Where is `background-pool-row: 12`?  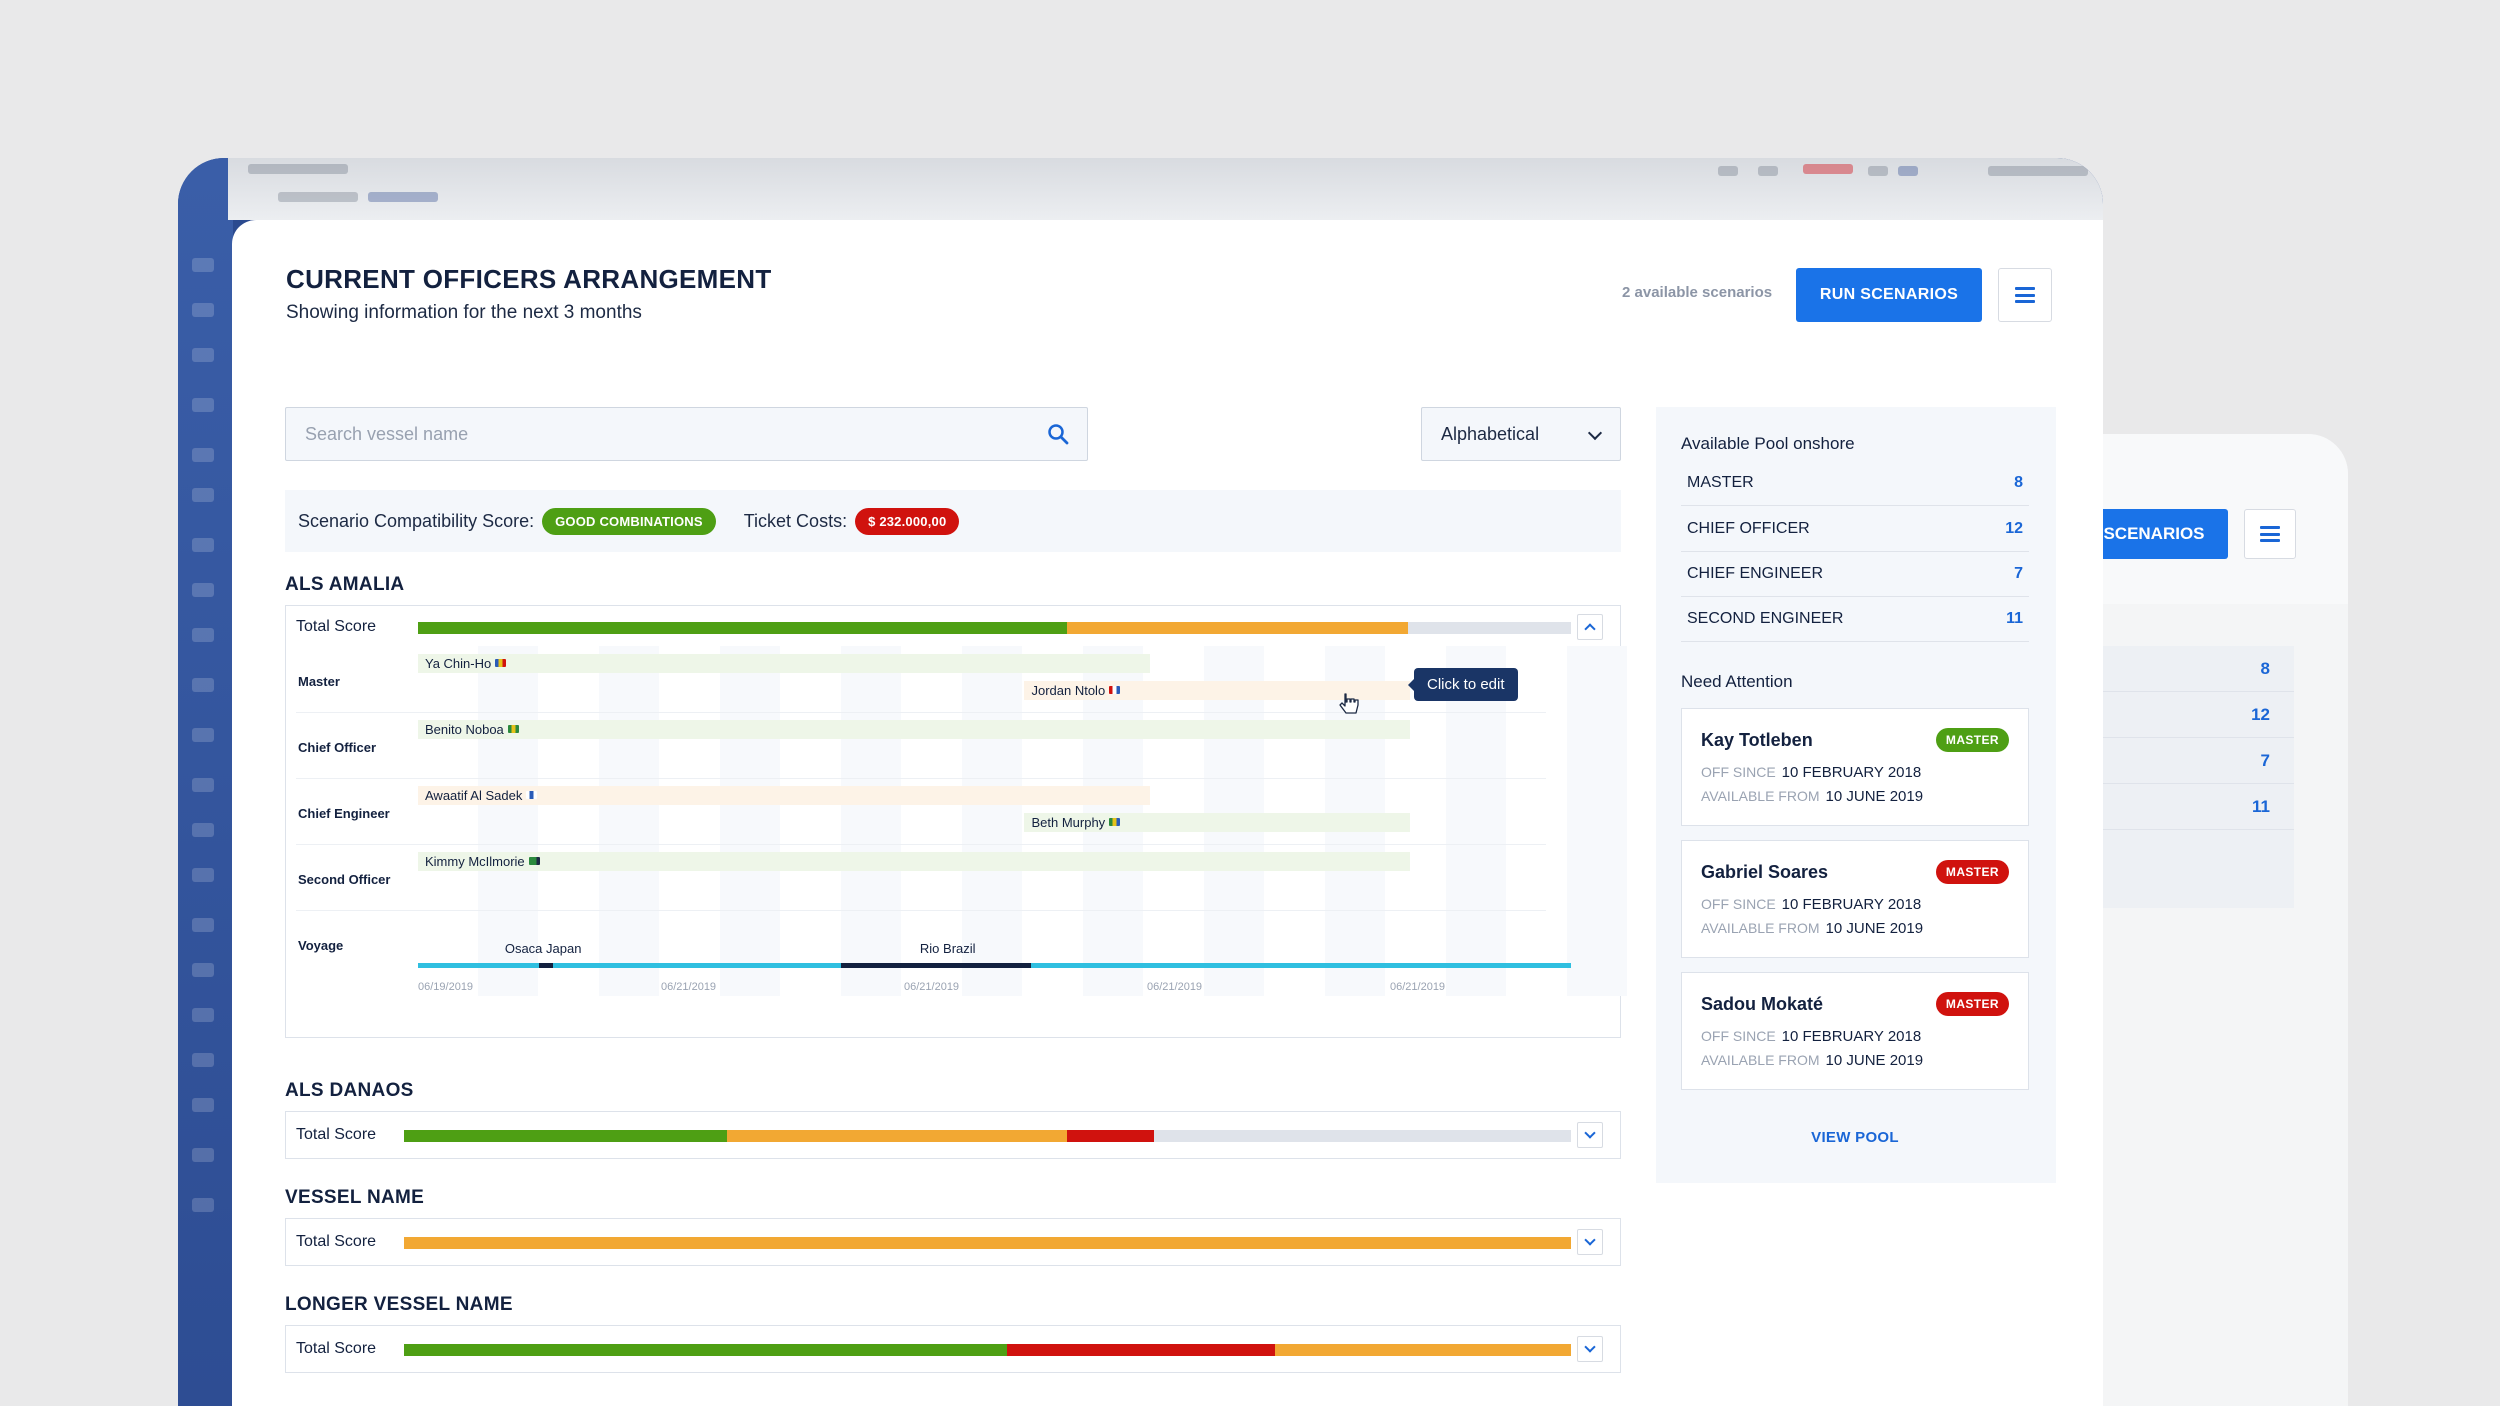
background-pool-row: 12 is located at coordinates (2187, 715).